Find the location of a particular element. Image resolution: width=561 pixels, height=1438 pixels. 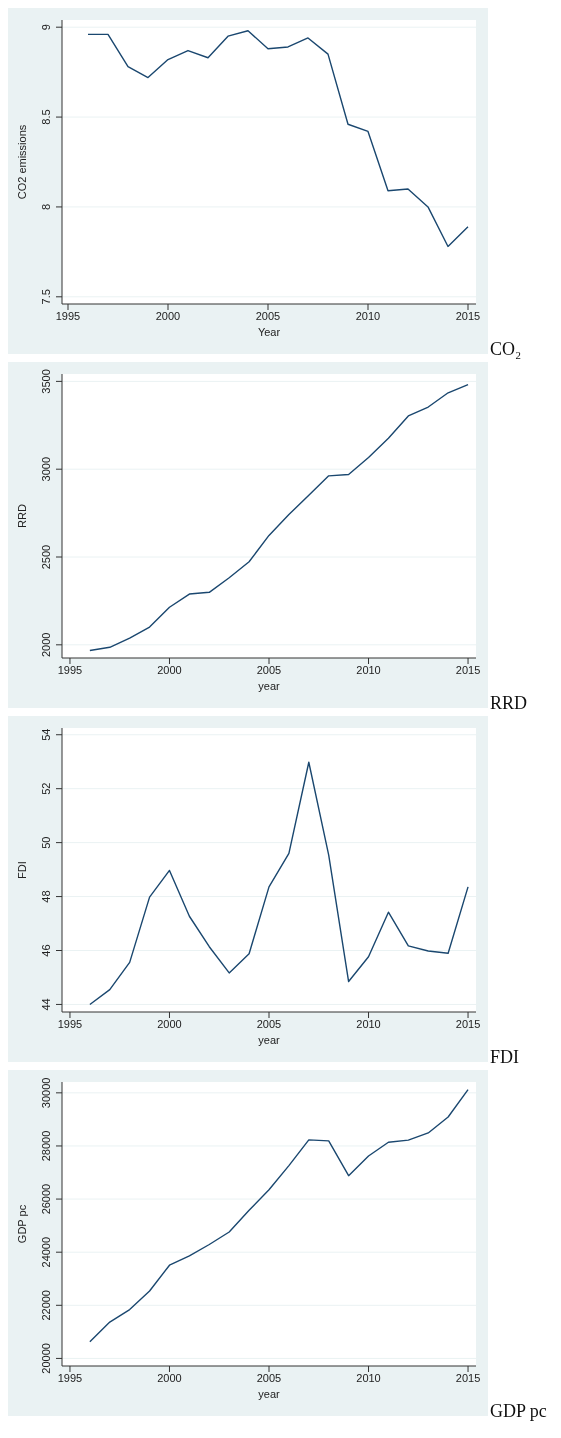

y-tick-label: 8 is located at coordinates (46, 206).